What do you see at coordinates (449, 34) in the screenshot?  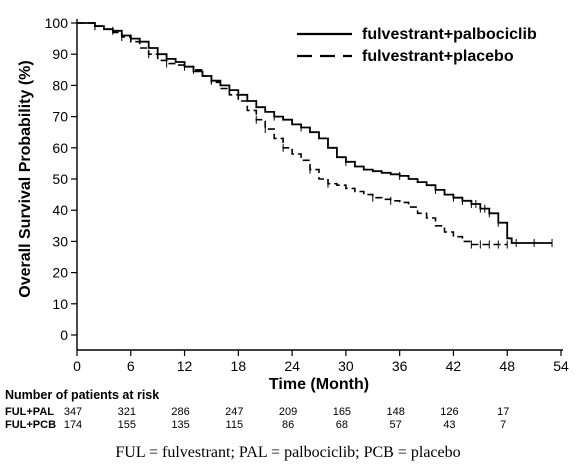 I see `legend-label-0: fulvestrant+palbociclib` at bounding box center [449, 34].